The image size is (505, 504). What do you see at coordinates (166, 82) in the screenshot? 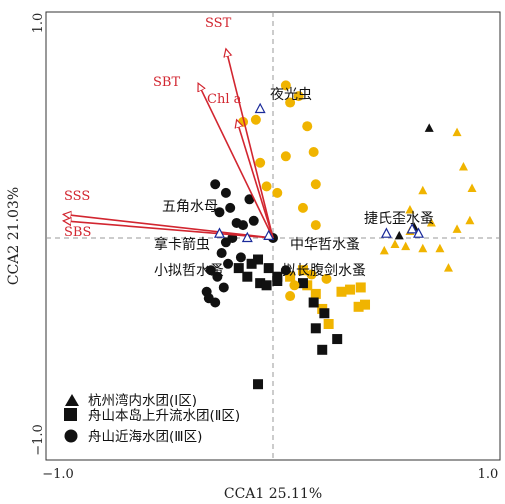
I see `env-label-sbt: SBT` at bounding box center [166, 82].